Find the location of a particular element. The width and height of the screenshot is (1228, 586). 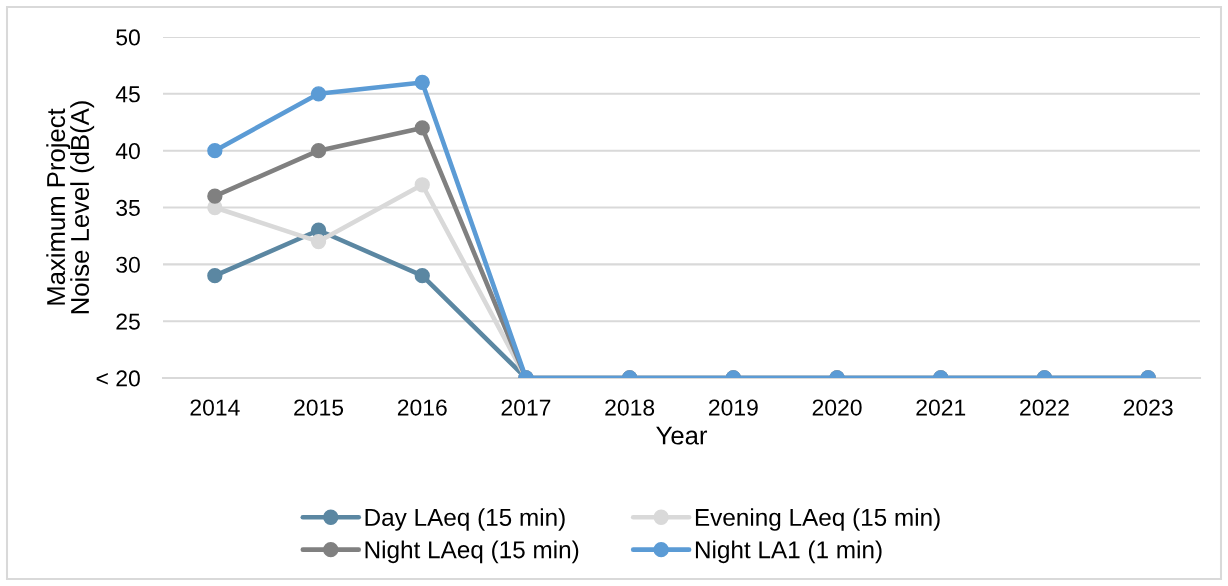

y-tick-label: < 20 is located at coordinates (118, 378).